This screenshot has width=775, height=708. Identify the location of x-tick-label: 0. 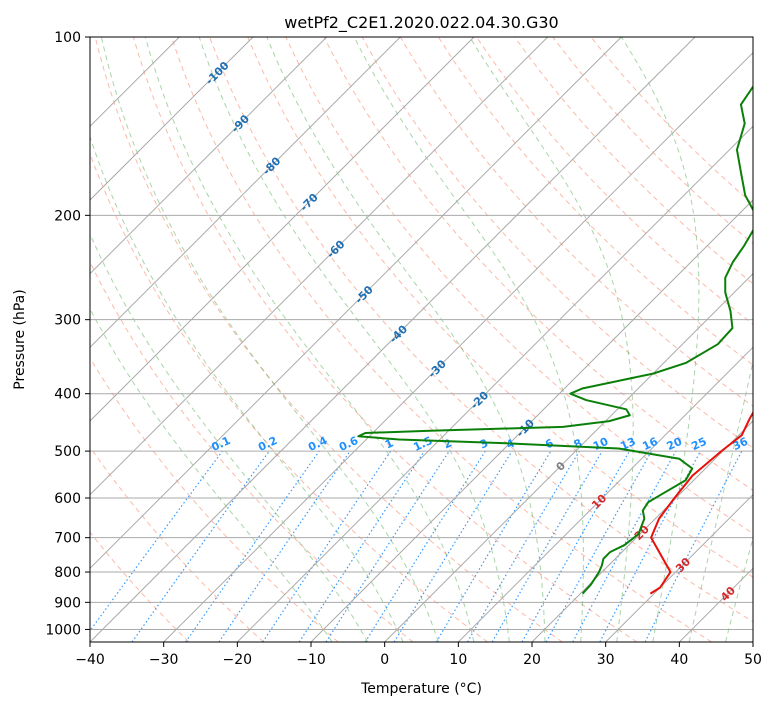
(384, 660).